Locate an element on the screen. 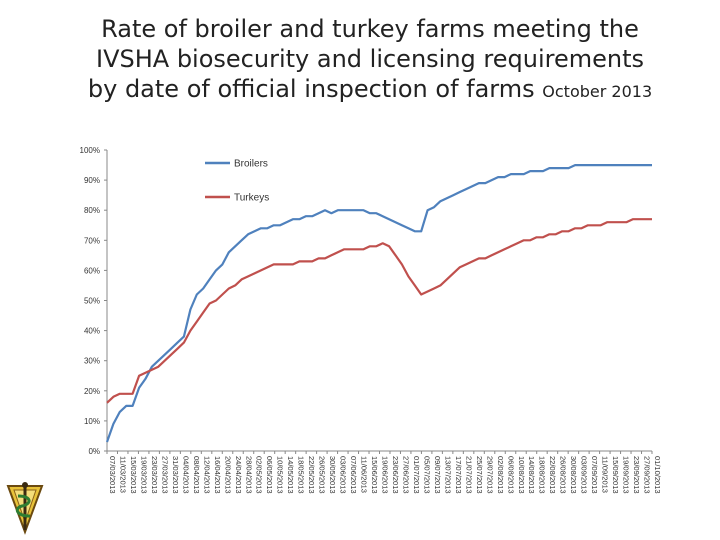 The width and height of the screenshot is (720, 540). title-date: October 2013 is located at coordinates (597, 91).